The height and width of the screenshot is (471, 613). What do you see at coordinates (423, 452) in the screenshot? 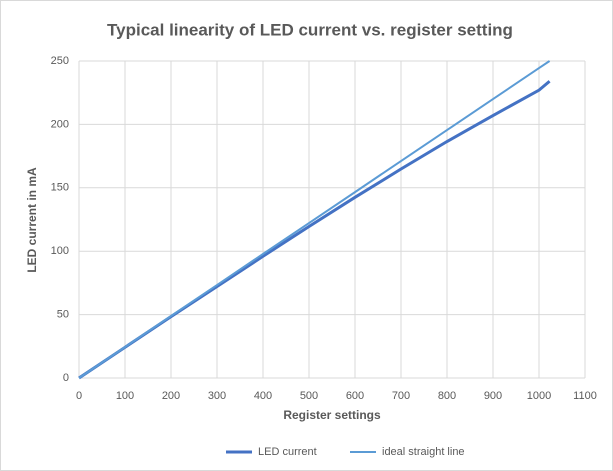
I see `legend-label: ideal straight line` at bounding box center [423, 452].